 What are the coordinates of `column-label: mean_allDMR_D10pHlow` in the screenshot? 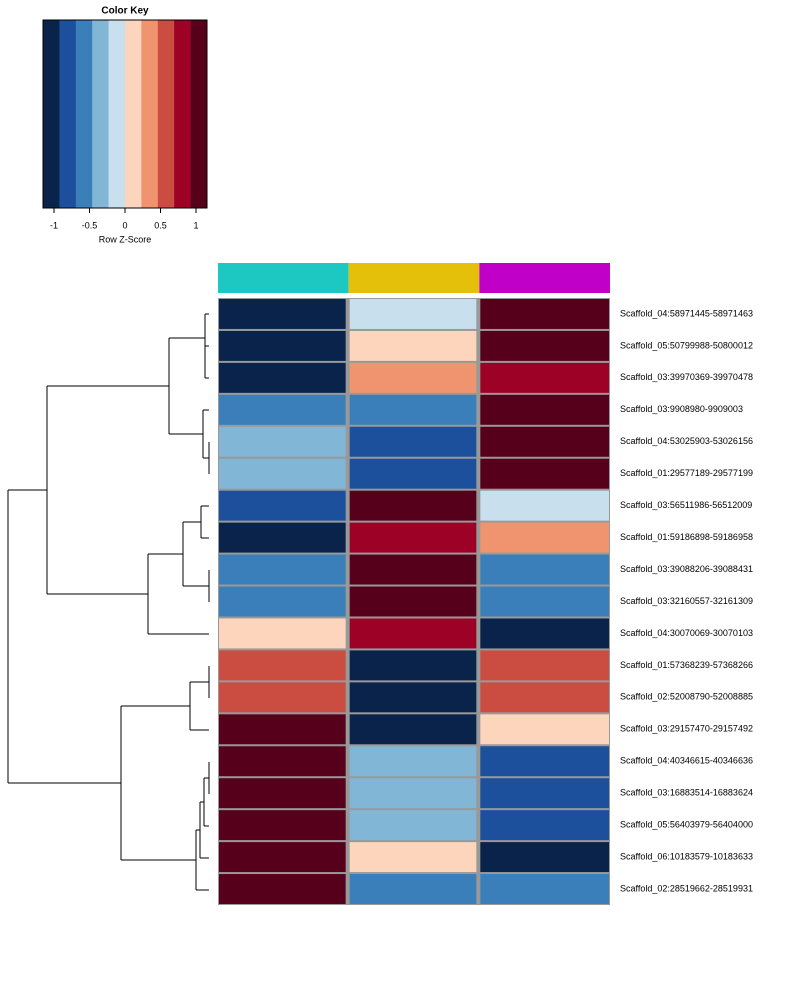 It's located at (414, 954).